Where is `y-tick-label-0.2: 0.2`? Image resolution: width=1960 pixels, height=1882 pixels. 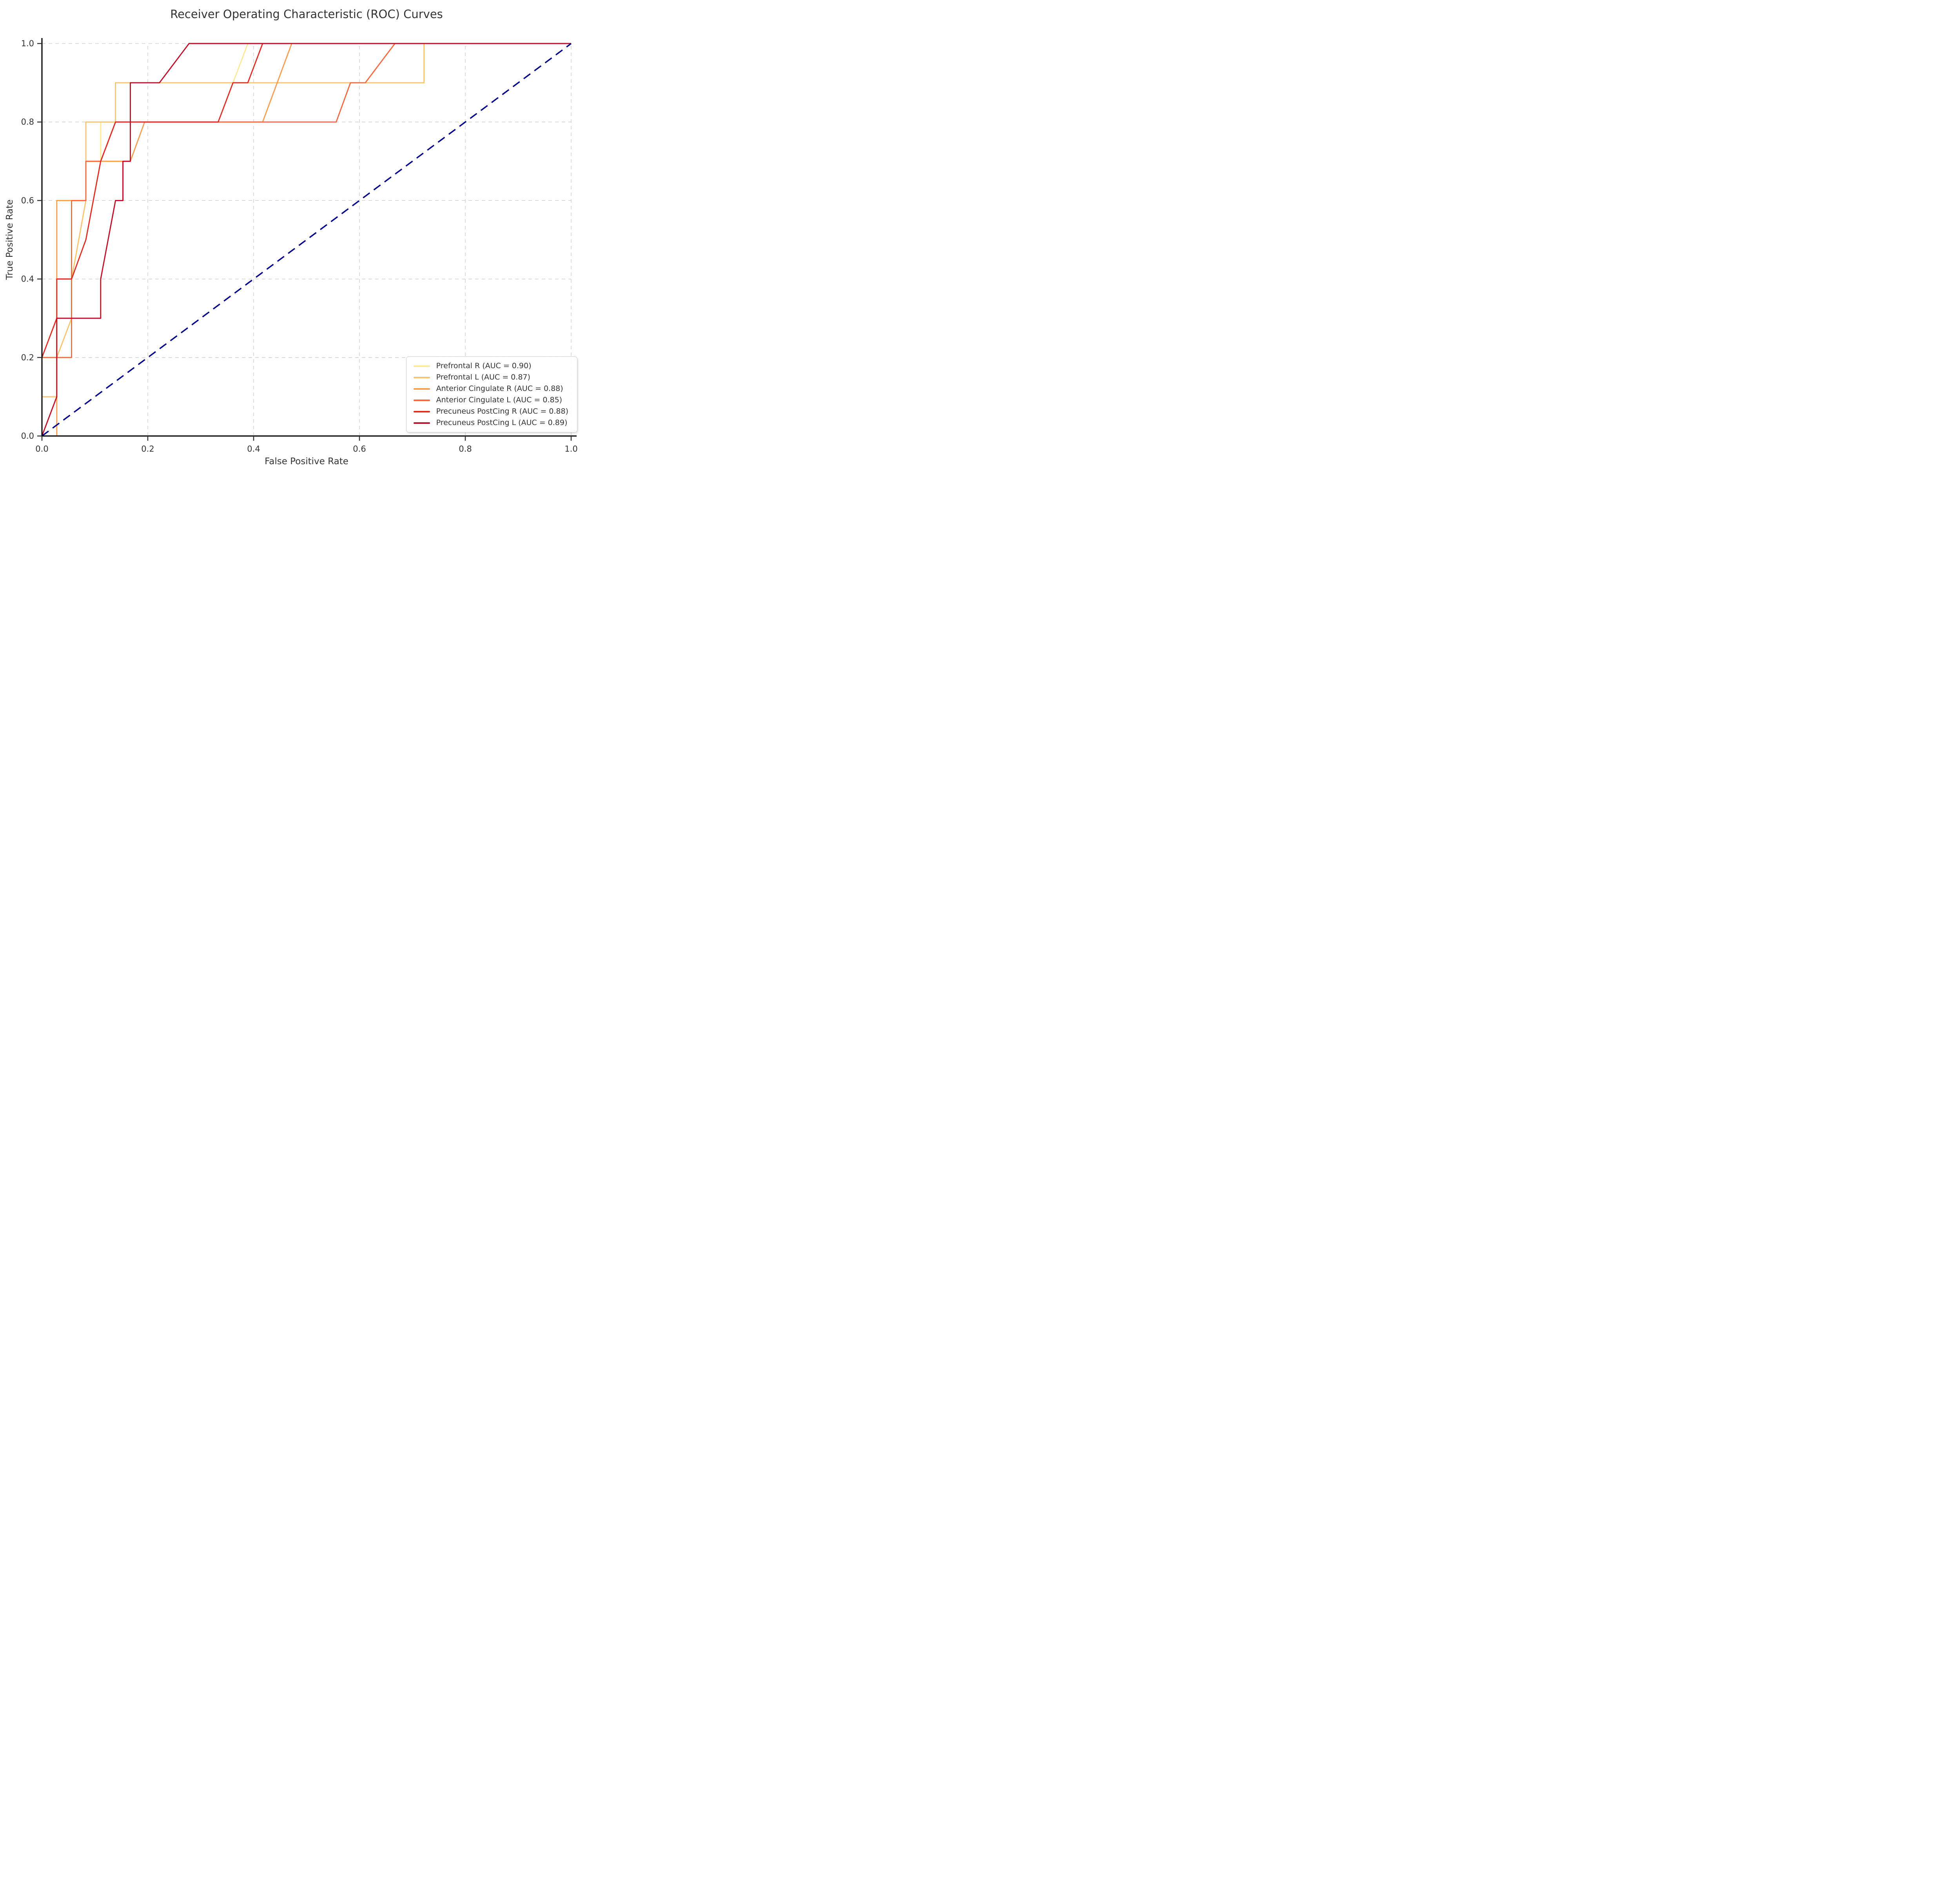 y-tick-label-0.2: 0.2 is located at coordinates (27, 357).